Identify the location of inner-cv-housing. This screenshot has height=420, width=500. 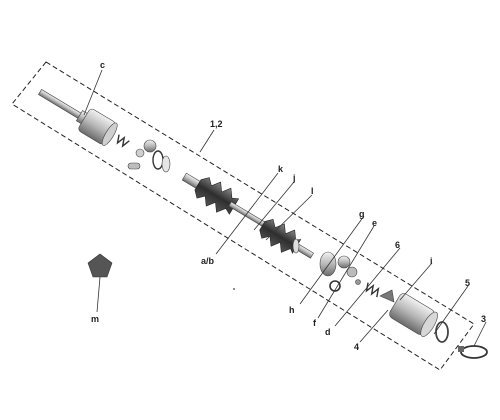
(413, 315).